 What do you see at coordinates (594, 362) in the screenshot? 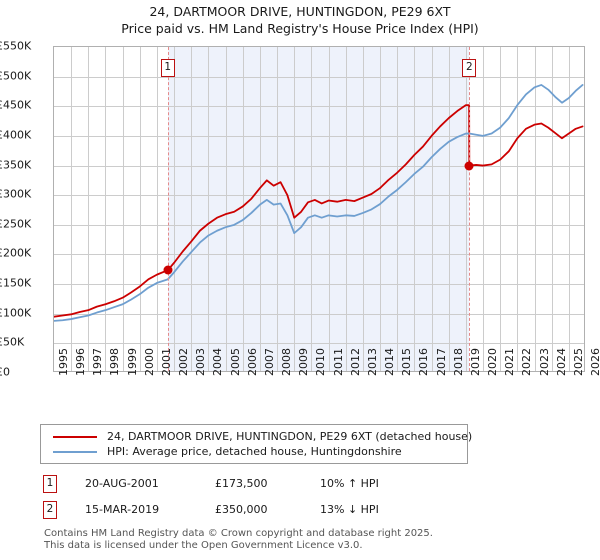
I see `x-axis-tick-label: 2026` at bounding box center [594, 362].